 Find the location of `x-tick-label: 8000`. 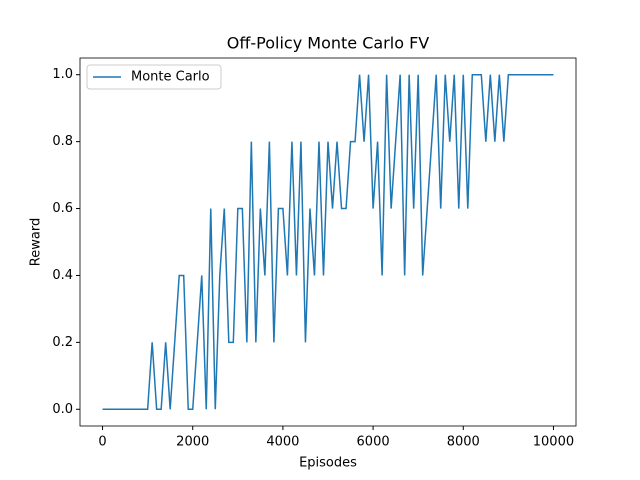

x-tick-label: 8000 is located at coordinates (463, 442).